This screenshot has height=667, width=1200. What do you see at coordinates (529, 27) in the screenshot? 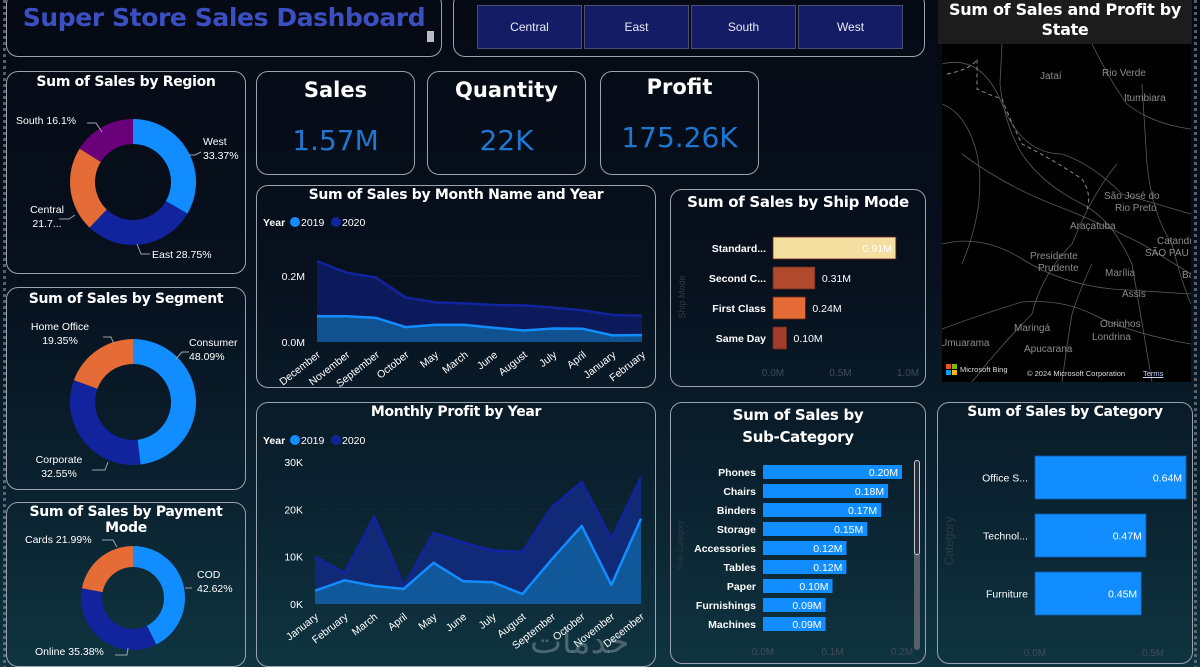
I see `slicer-button-central: Central` at bounding box center [529, 27].